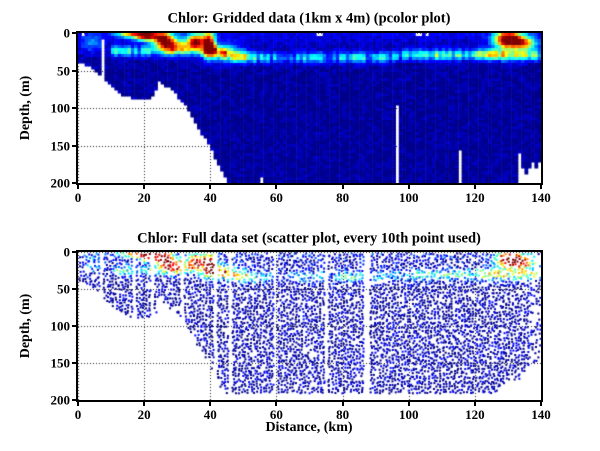 The height and width of the screenshot is (451, 600). I want to click on x-axis-label: Distance, (km), so click(309, 427).